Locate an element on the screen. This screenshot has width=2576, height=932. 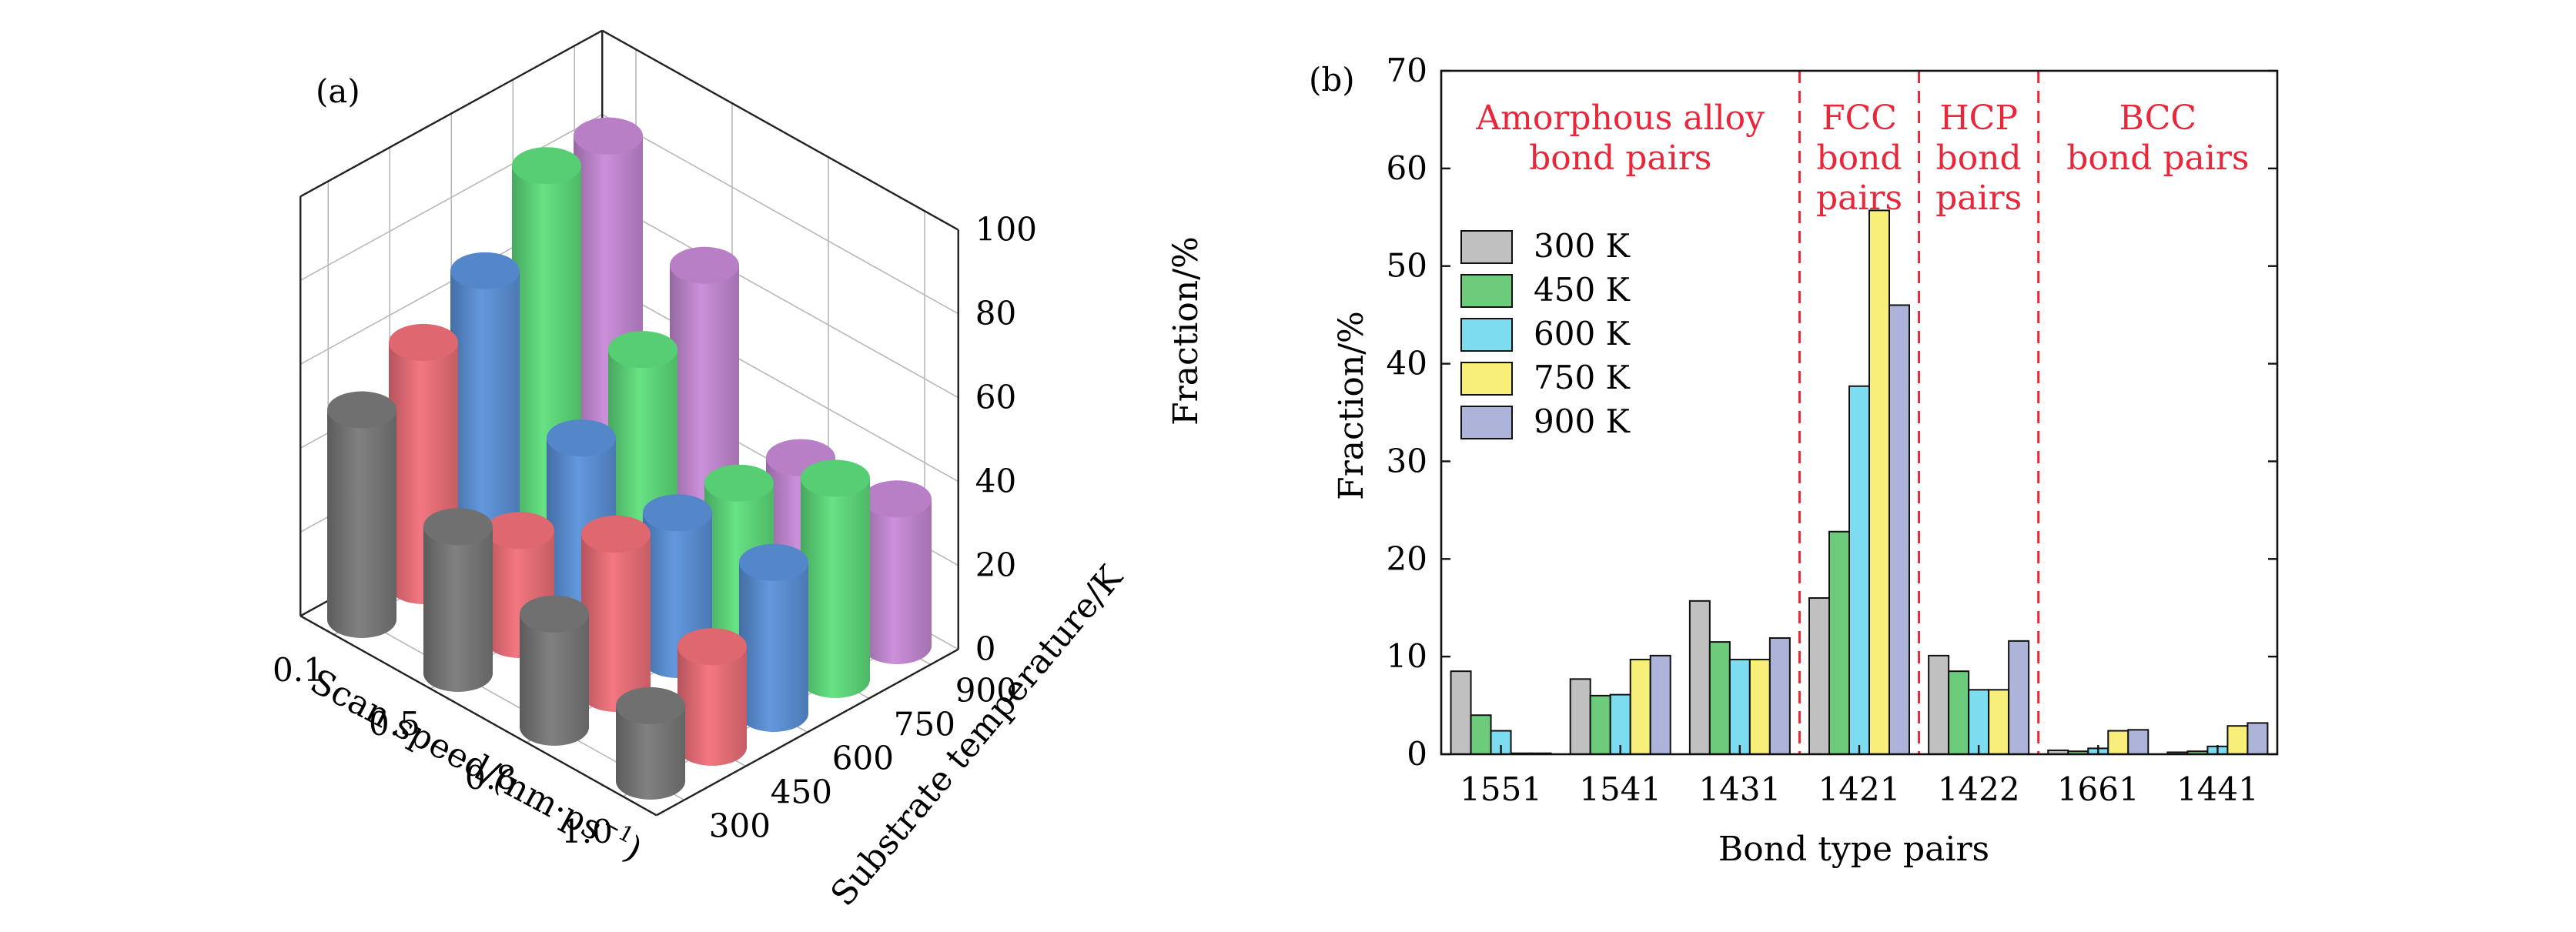
z-tick-label: 40 is located at coordinates (995, 481).